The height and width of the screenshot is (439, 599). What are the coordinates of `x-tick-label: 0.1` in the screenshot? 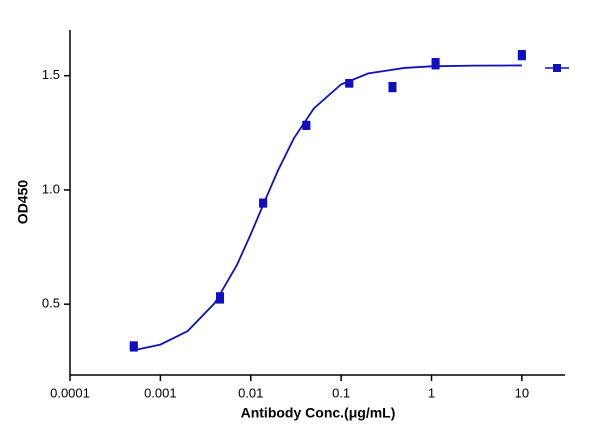 It's located at (341, 392).